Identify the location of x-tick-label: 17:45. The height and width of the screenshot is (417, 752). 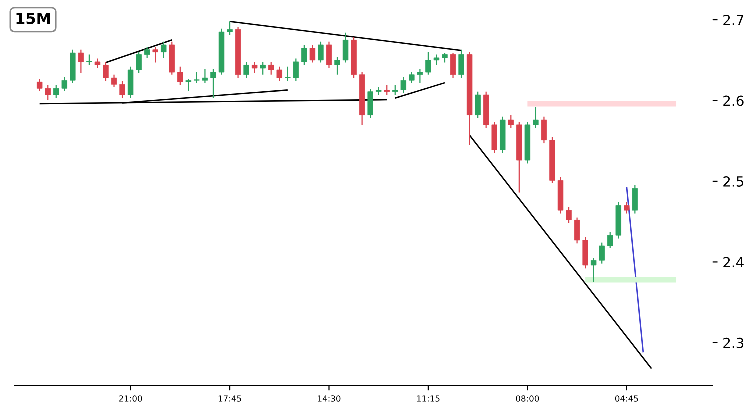
(230, 399).